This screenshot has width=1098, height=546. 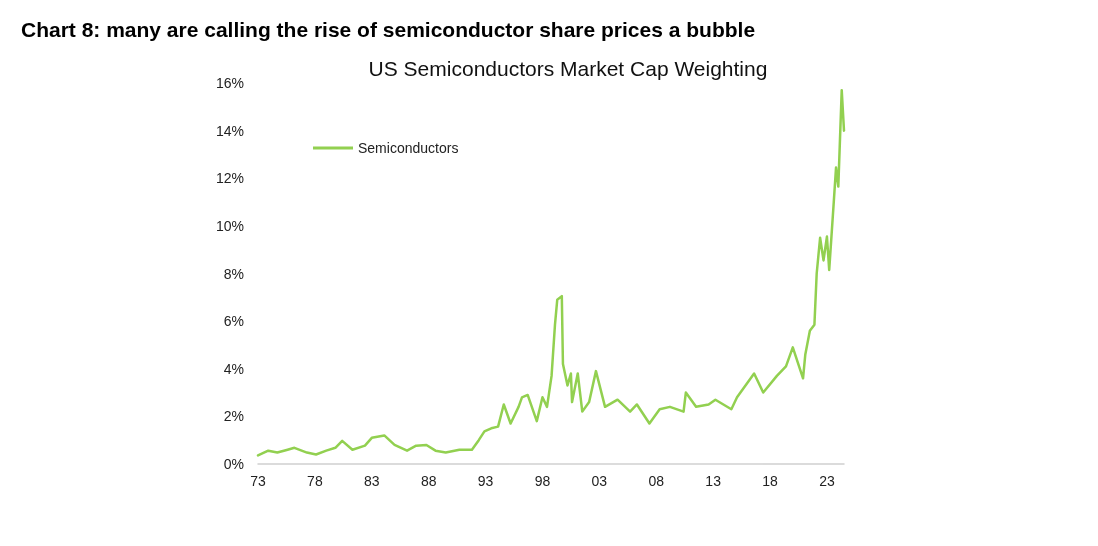 I want to click on y-tick-label: 4%, so click(x=233, y=368).